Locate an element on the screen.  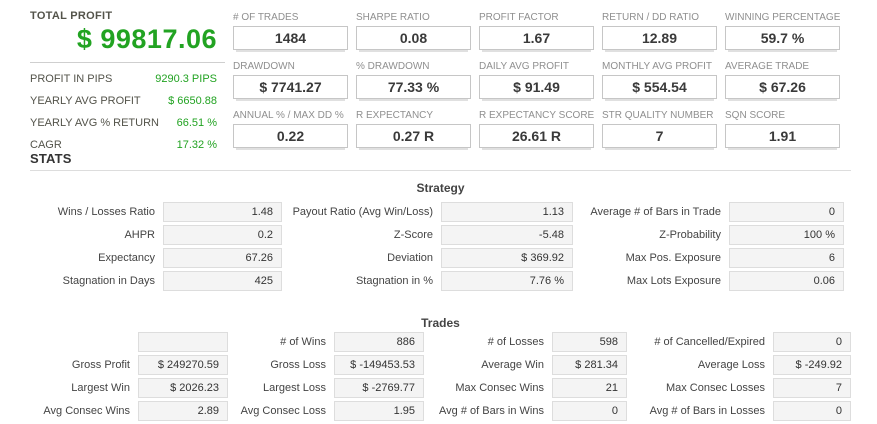
metric-card-num-of-trades: # OF TRADES 1484 is located at coordinates (290, 31).